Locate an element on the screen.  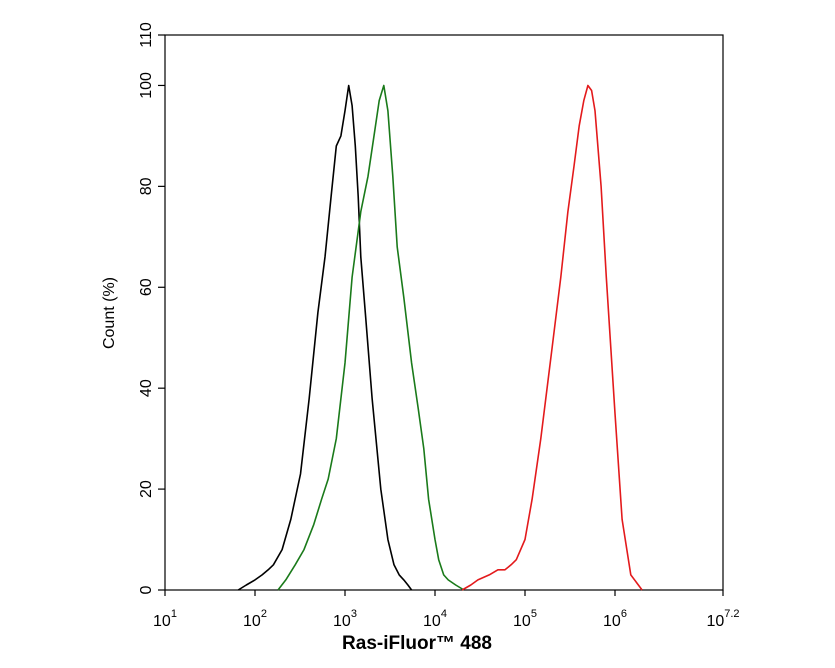
y-tick-label: 60 is located at coordinates (146, 287).